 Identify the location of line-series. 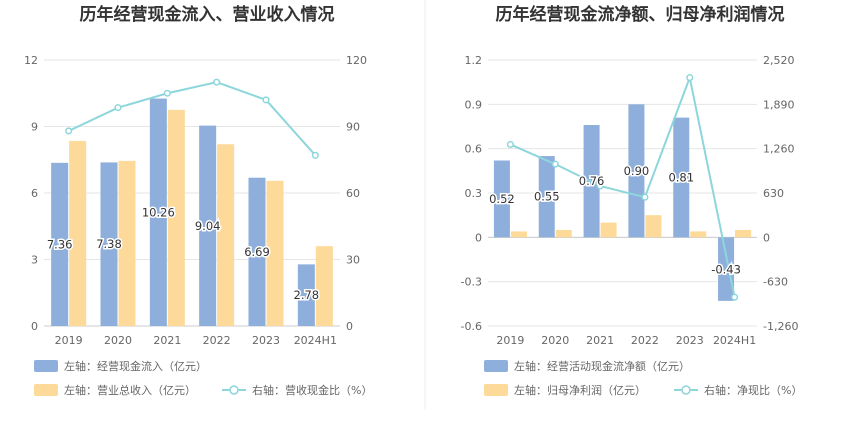
(623, 185).